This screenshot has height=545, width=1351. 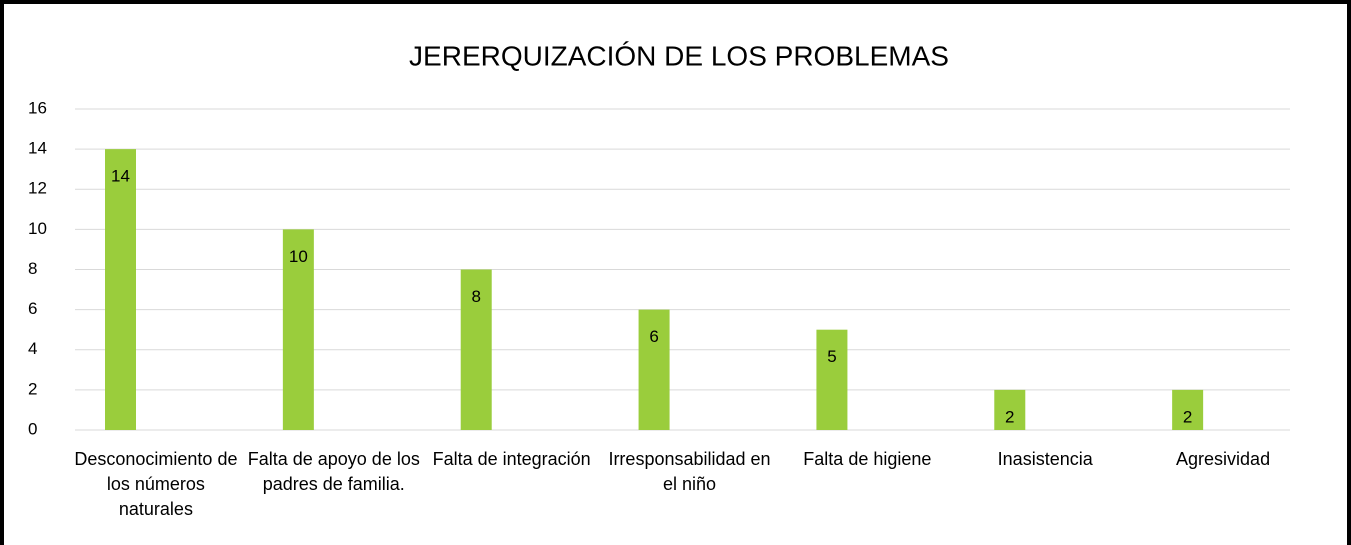 What do you see at coordinates (867, 459) in the screenshot?
I see `x-tick-label: Falta de higiene` at bounding box center [867, 459].